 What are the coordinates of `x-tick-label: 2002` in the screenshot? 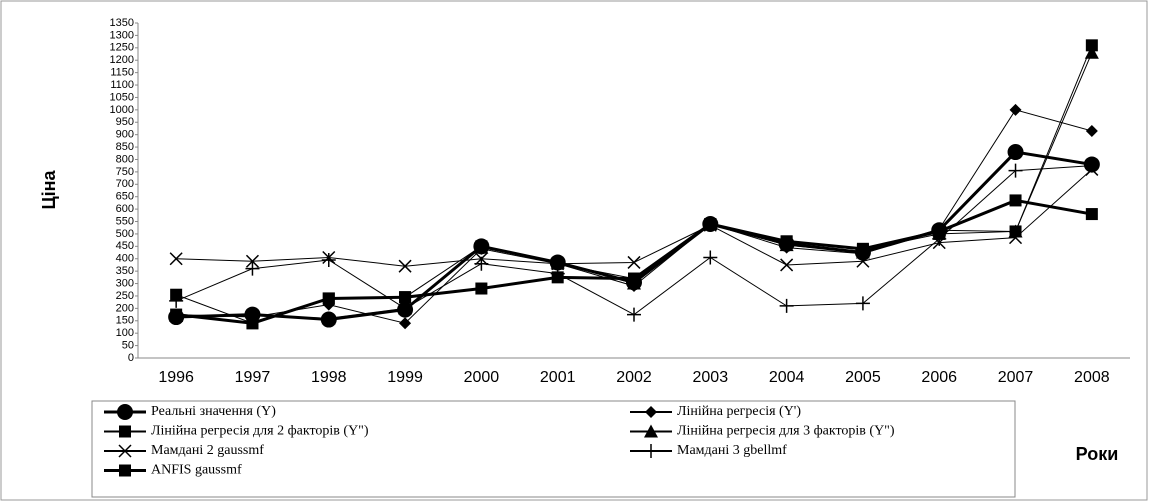 It's located at (634, 377).